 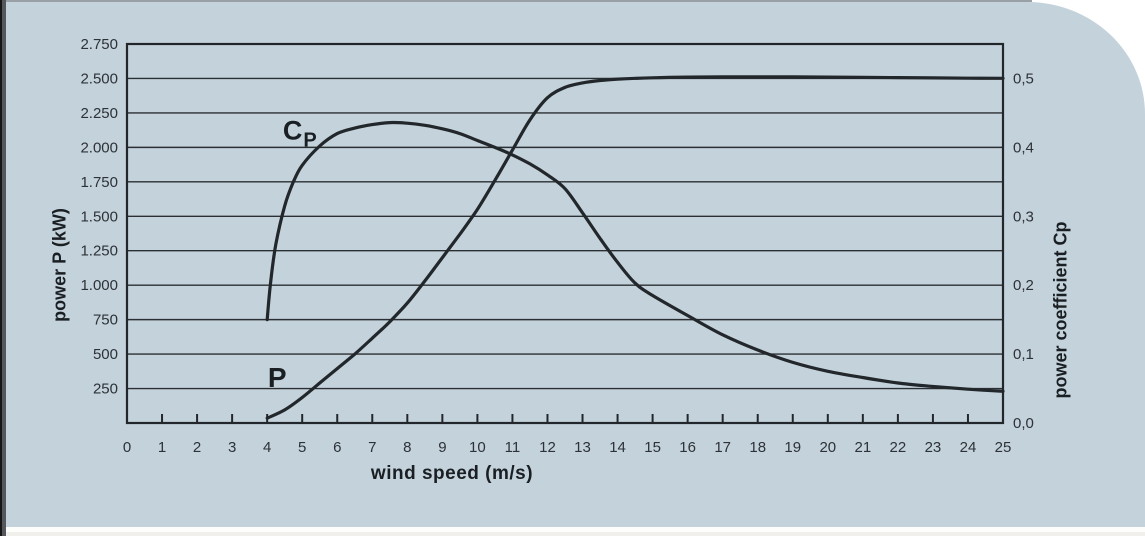 What do you see at coordinates (99, 44) in the screenshot?
I see `y-left-tick-label: 2.750` at bounding box center [99, 44].